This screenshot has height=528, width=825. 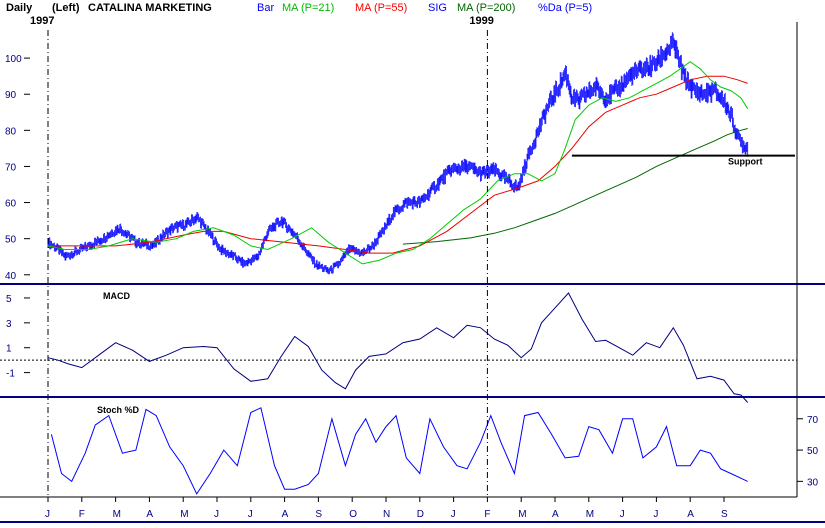 What do you see at coordinates (486, 8) in the screenshot?
I see `legend-ma200: MA (P=200)` at bounding box center [486, 8].